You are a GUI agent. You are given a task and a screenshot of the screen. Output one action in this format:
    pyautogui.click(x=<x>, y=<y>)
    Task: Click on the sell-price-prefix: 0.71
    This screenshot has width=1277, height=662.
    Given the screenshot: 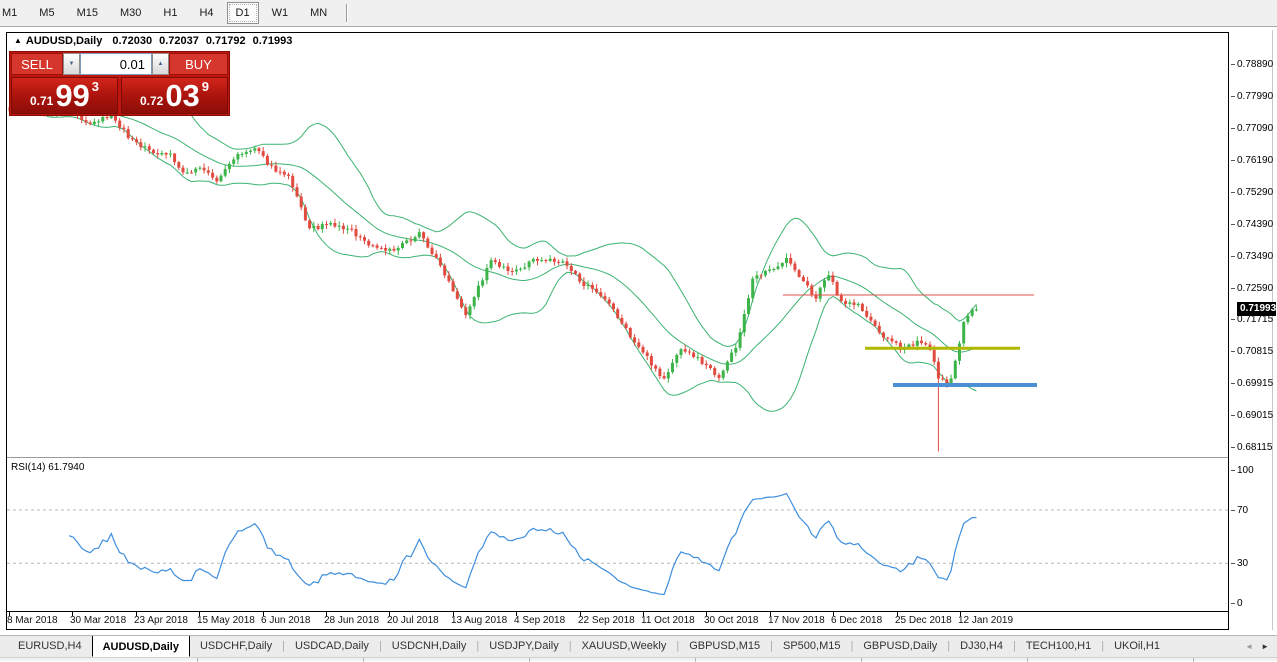 What is the action you would take?
    pyautogui.click(x=41, y=101)
    